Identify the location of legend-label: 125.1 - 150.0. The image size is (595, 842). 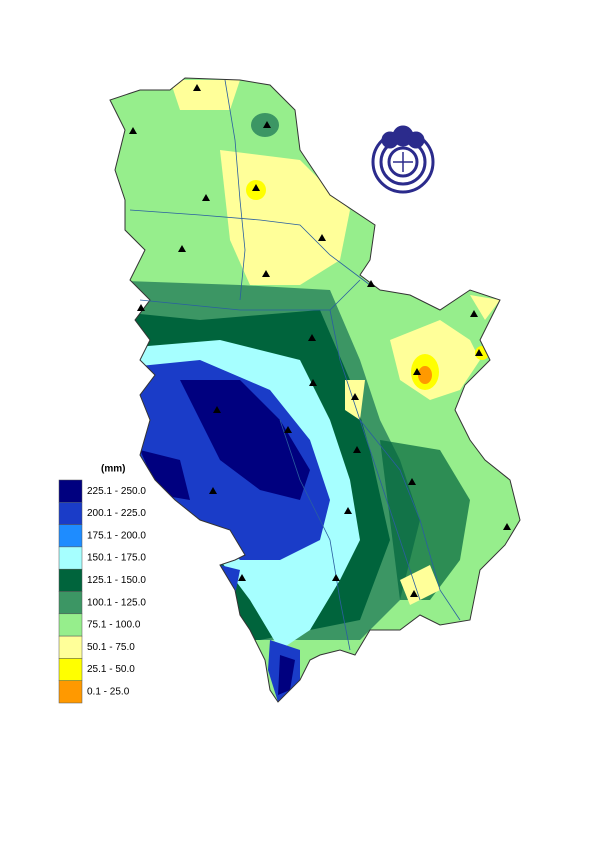
(116, 580).